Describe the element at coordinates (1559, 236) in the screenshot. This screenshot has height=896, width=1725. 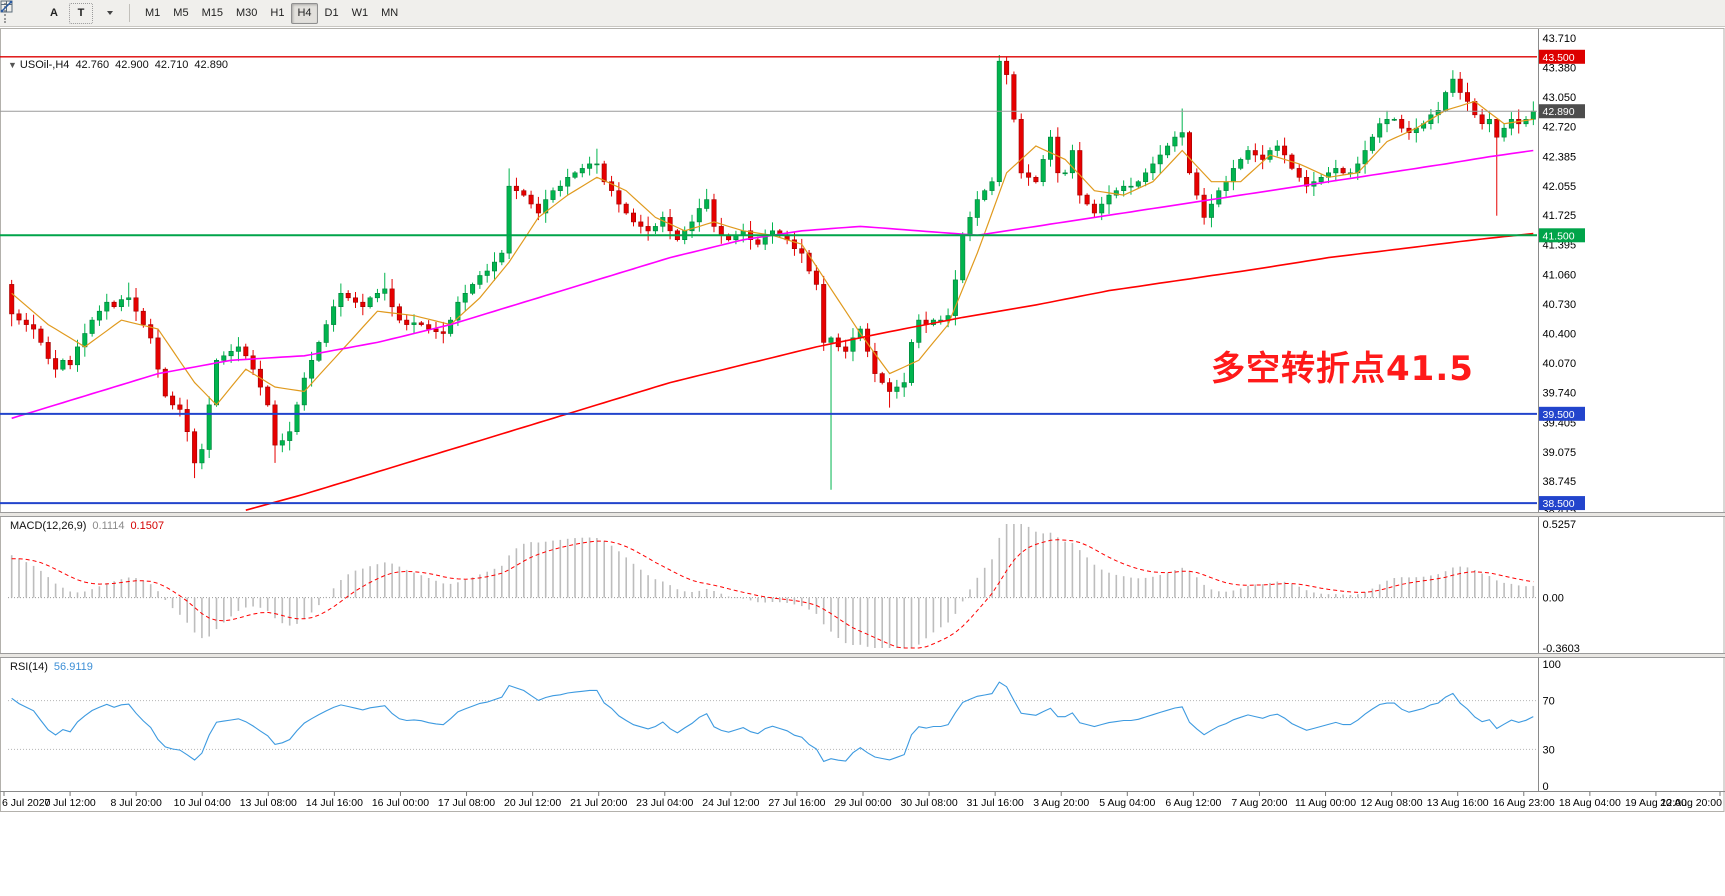
I see `svg-text: 41.500` at that location.